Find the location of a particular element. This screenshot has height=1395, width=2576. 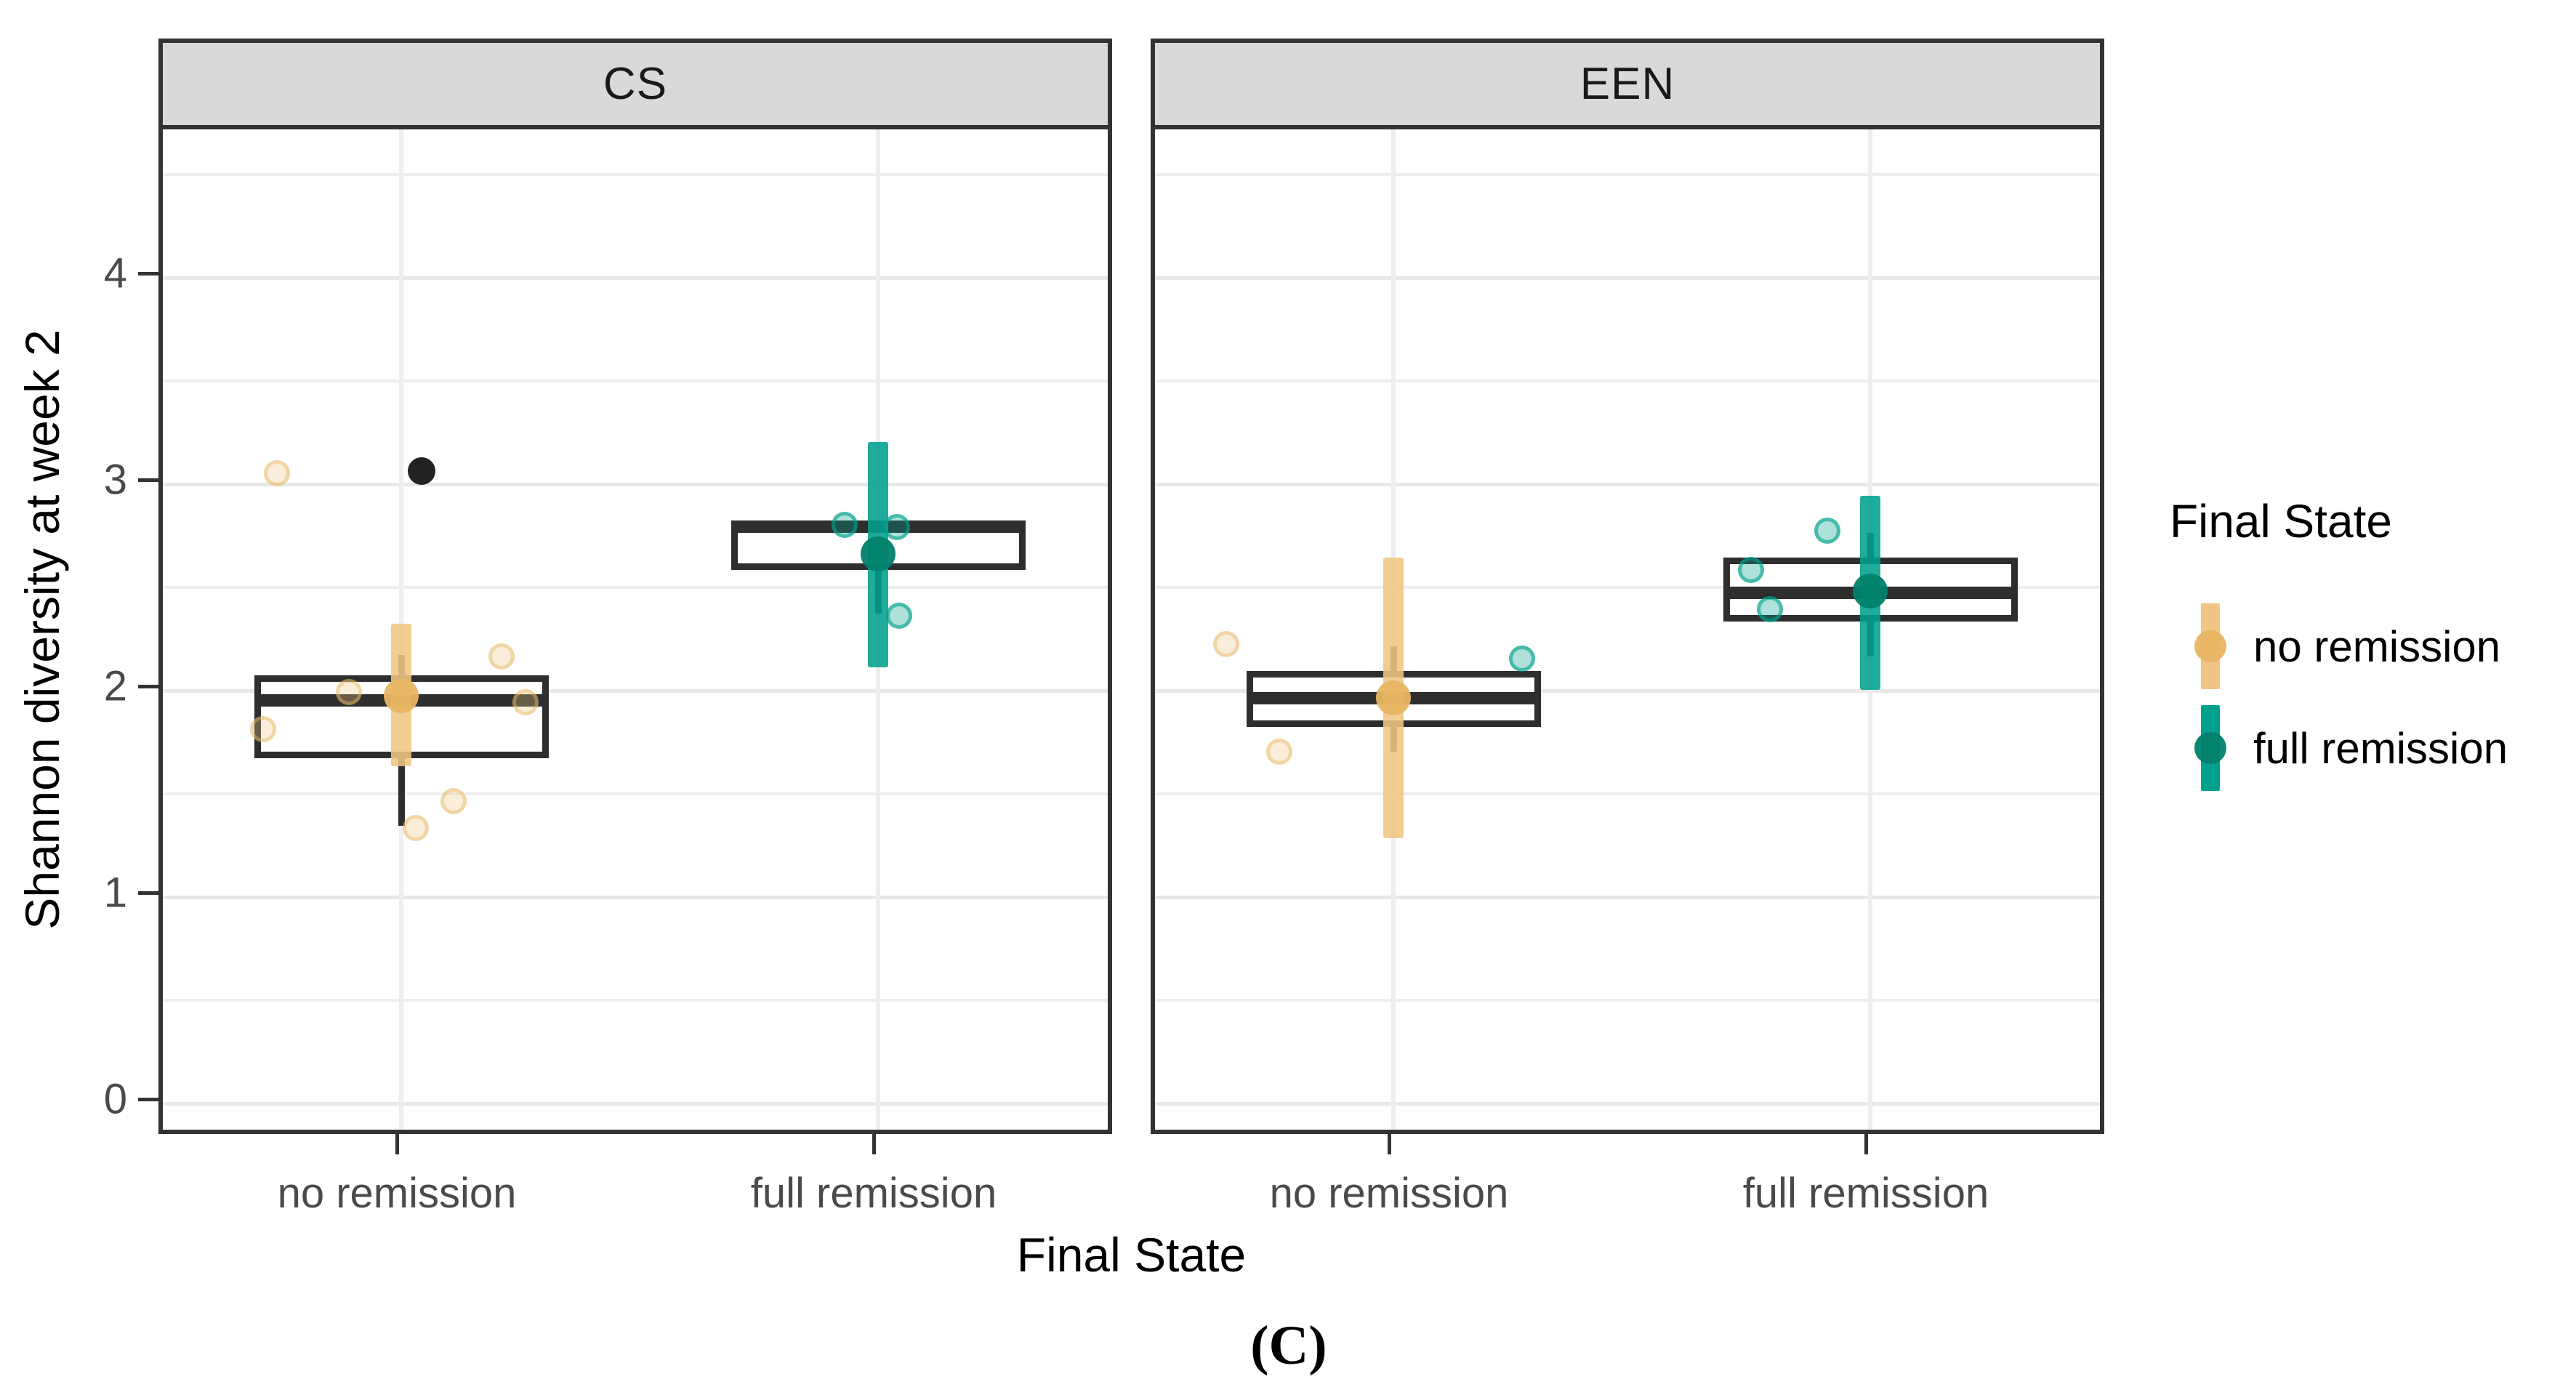

outlier-point is located at coordinates (421, 471).